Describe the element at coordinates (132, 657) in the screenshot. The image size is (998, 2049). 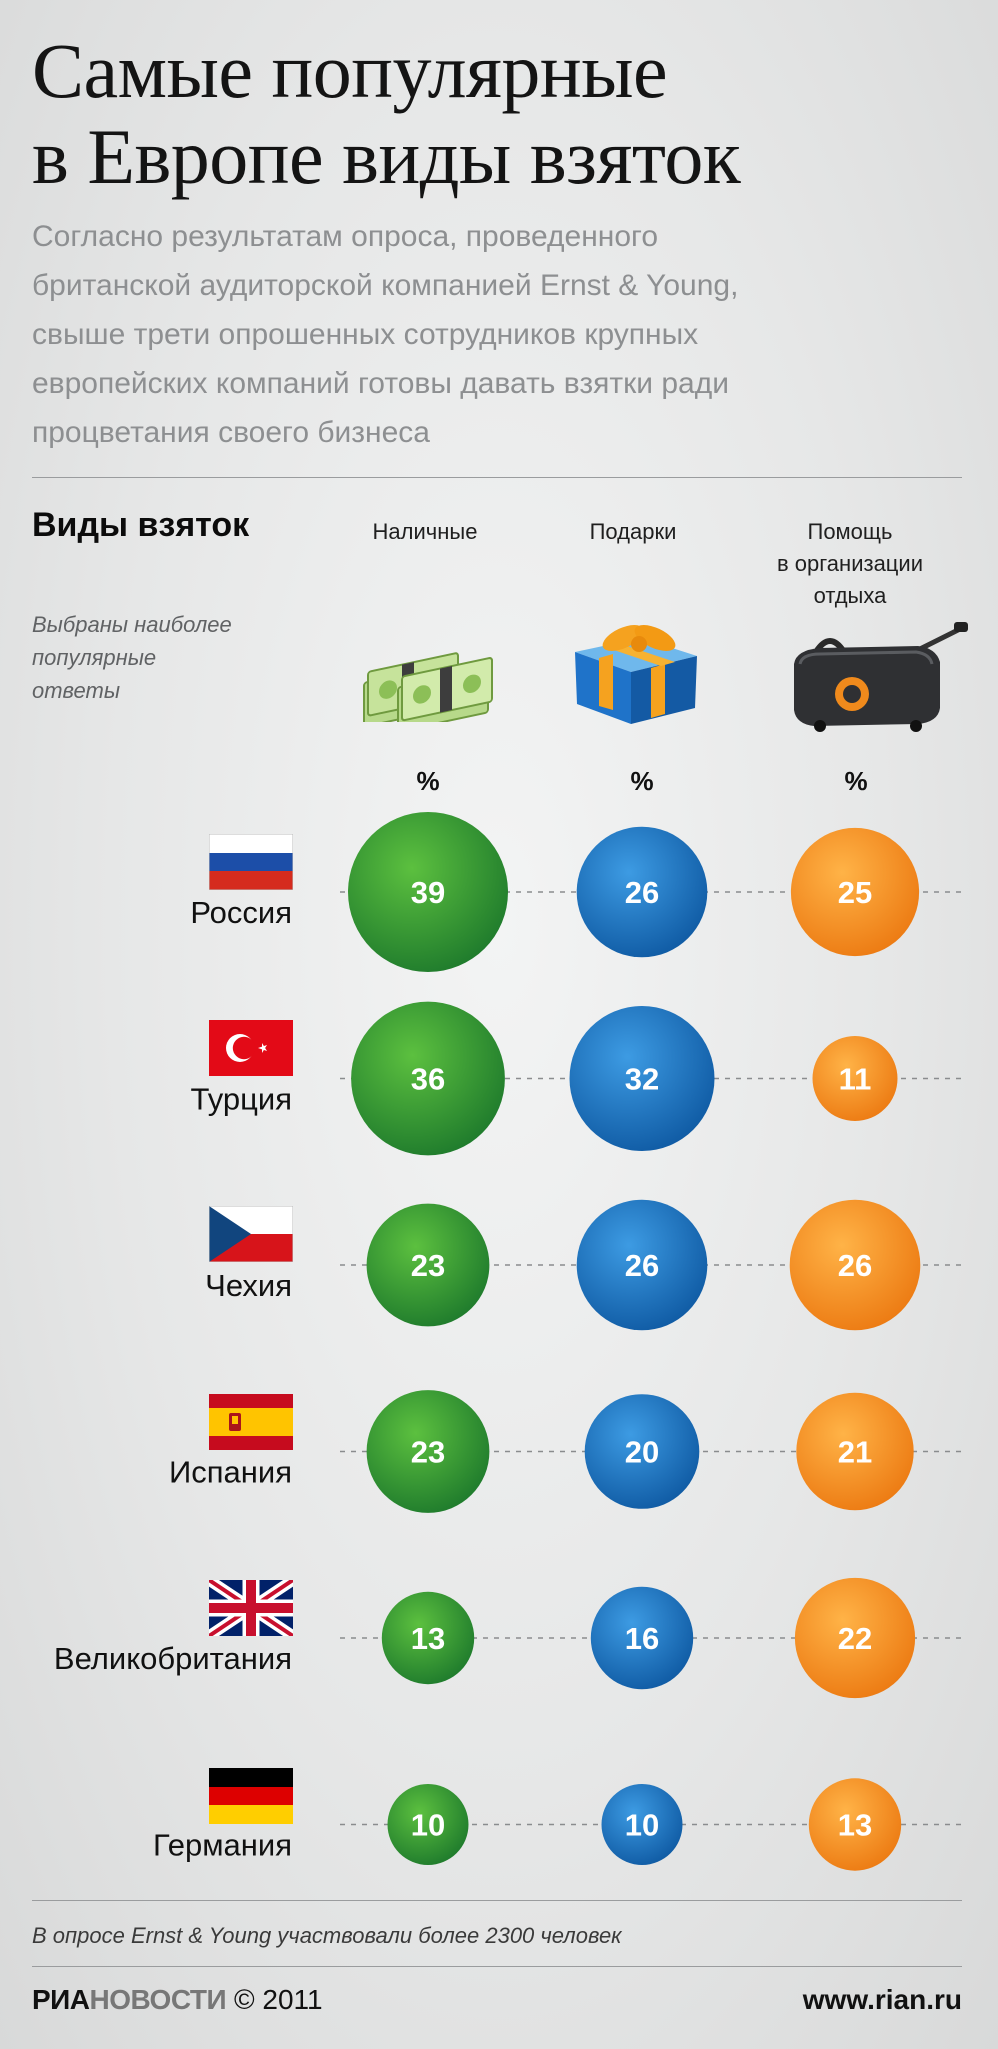
I see `section-note: Выбраны наиболее популярные ответы` at that location.